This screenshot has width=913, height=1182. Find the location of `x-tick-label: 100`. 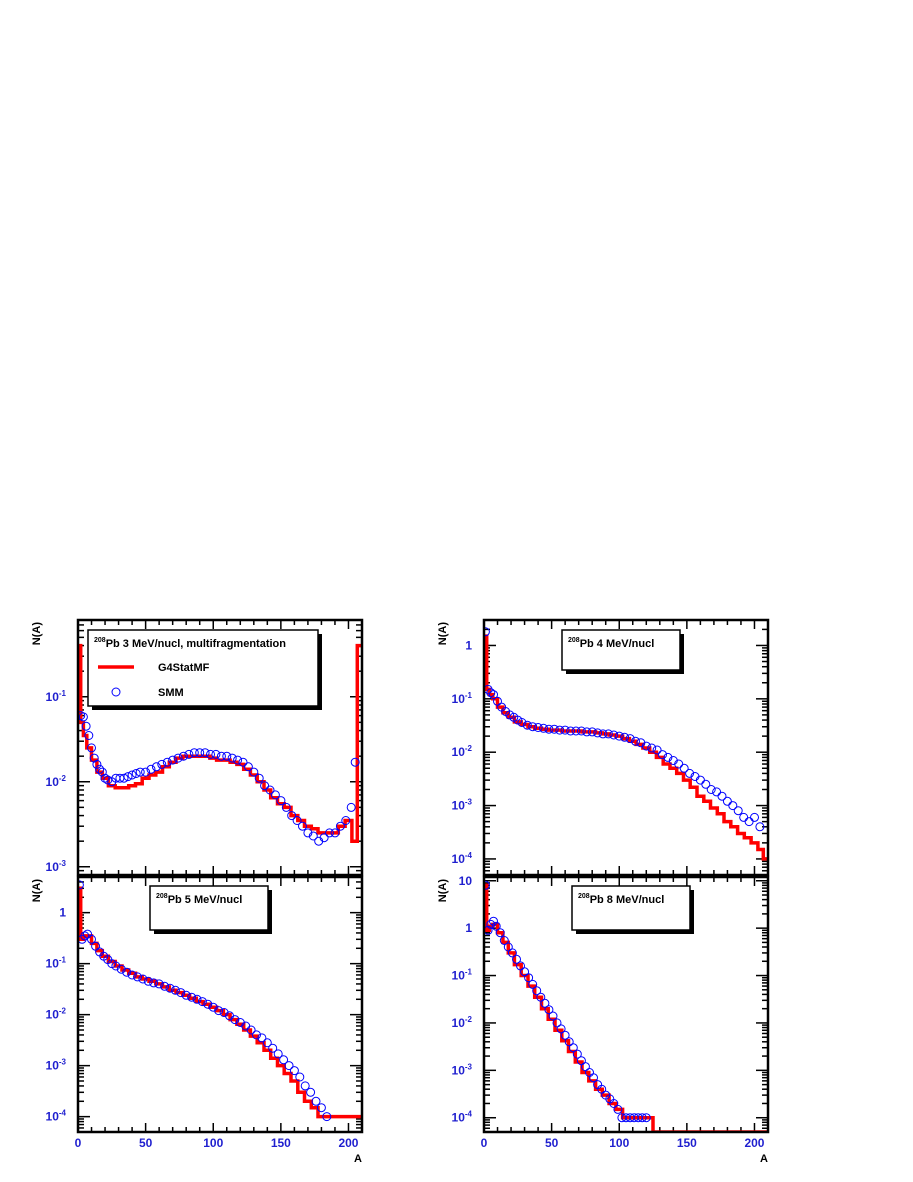

x-tick-label: 100 is located at coordinates (213, 1143).